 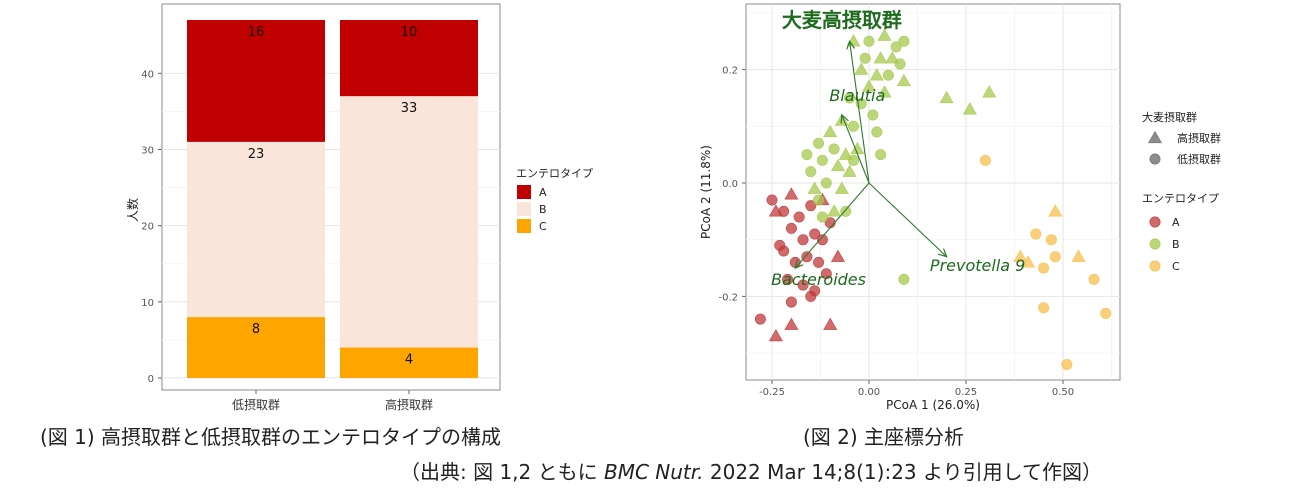 I want to click on citation-prefix: （出典: 図 1,2 ともに, so click(x=502, y=472).